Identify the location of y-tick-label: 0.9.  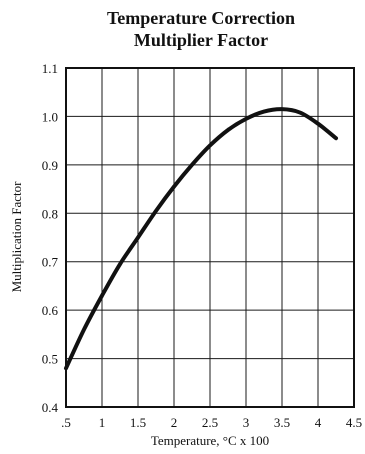
(50, 165).